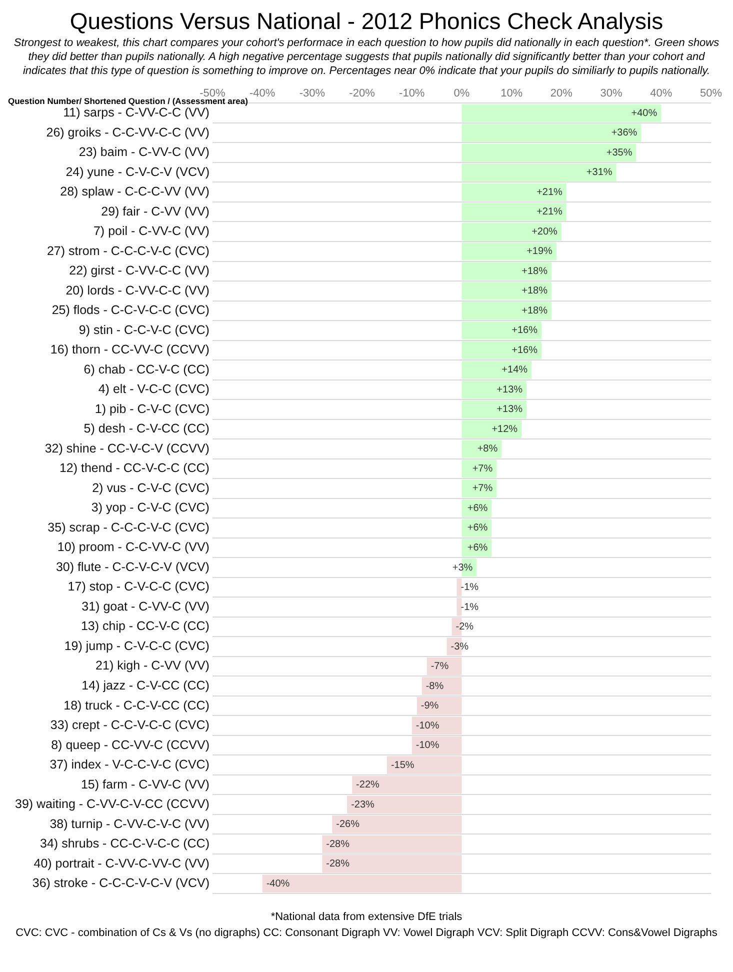 The height and width of the screenshot is (972, 733). I want to click on y-tick-label: 33) crept - C-C-V-C-C (CVC), so click(130, 725).